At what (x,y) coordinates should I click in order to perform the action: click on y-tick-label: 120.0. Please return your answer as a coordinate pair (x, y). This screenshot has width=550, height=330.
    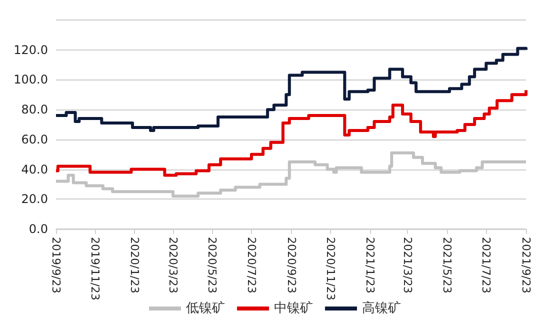
    Looking at the image, I should click on (31, 49).